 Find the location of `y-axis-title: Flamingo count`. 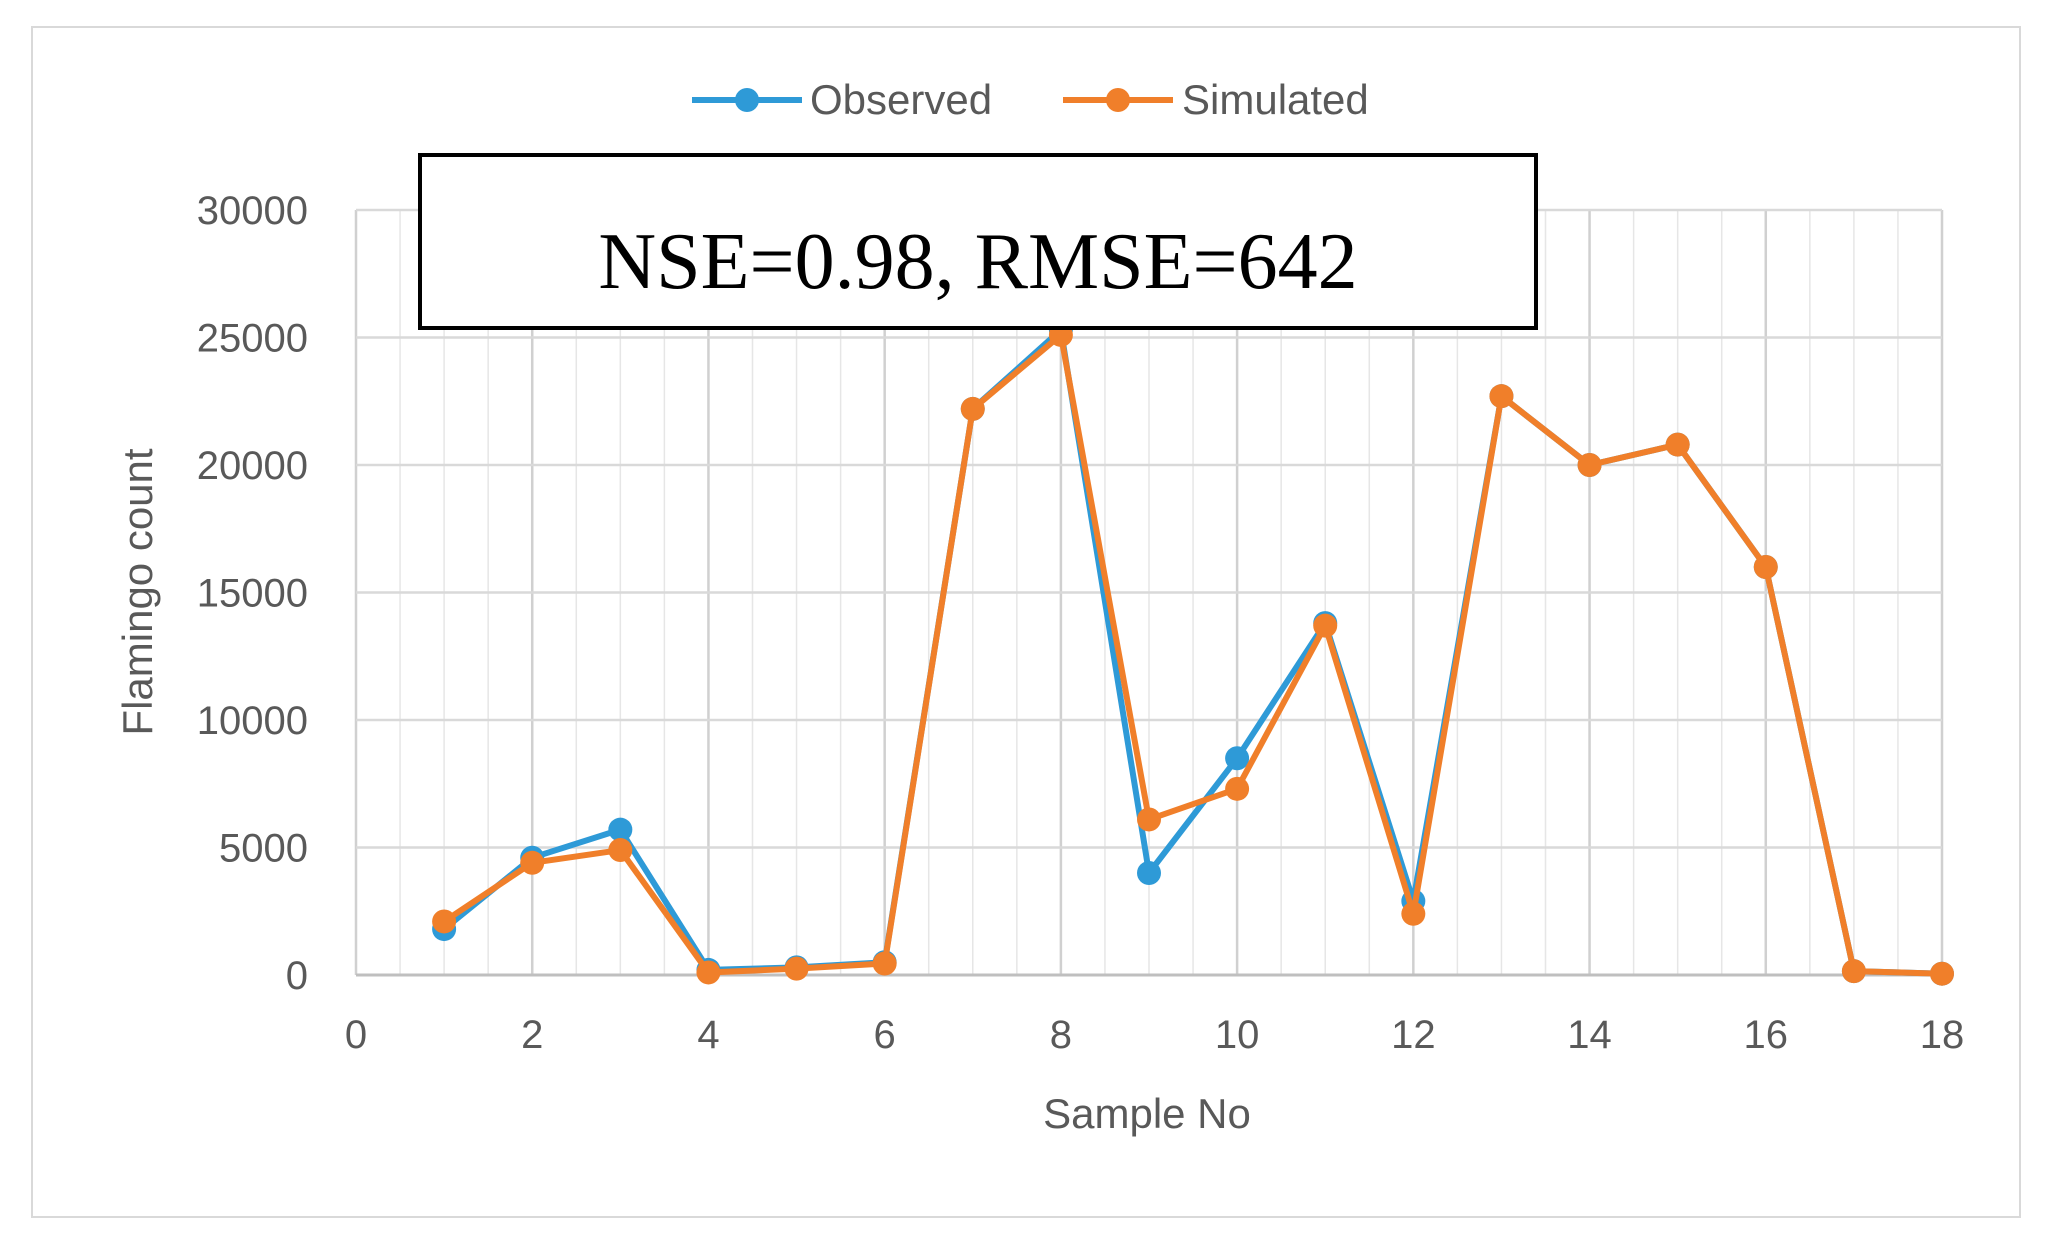

y-axis-title: Flamingo count is located at coordinates (137, 591).